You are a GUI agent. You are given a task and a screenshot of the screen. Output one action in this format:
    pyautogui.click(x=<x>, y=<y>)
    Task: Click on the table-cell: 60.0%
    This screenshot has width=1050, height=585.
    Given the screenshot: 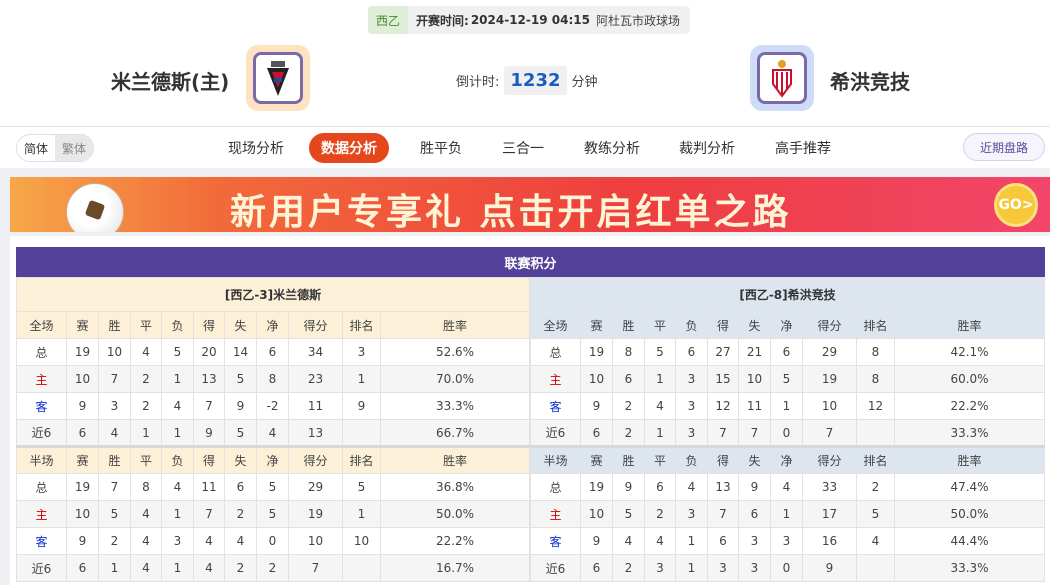 What is the action you would take?
    pyautogui.click(x=969, y=379)
    